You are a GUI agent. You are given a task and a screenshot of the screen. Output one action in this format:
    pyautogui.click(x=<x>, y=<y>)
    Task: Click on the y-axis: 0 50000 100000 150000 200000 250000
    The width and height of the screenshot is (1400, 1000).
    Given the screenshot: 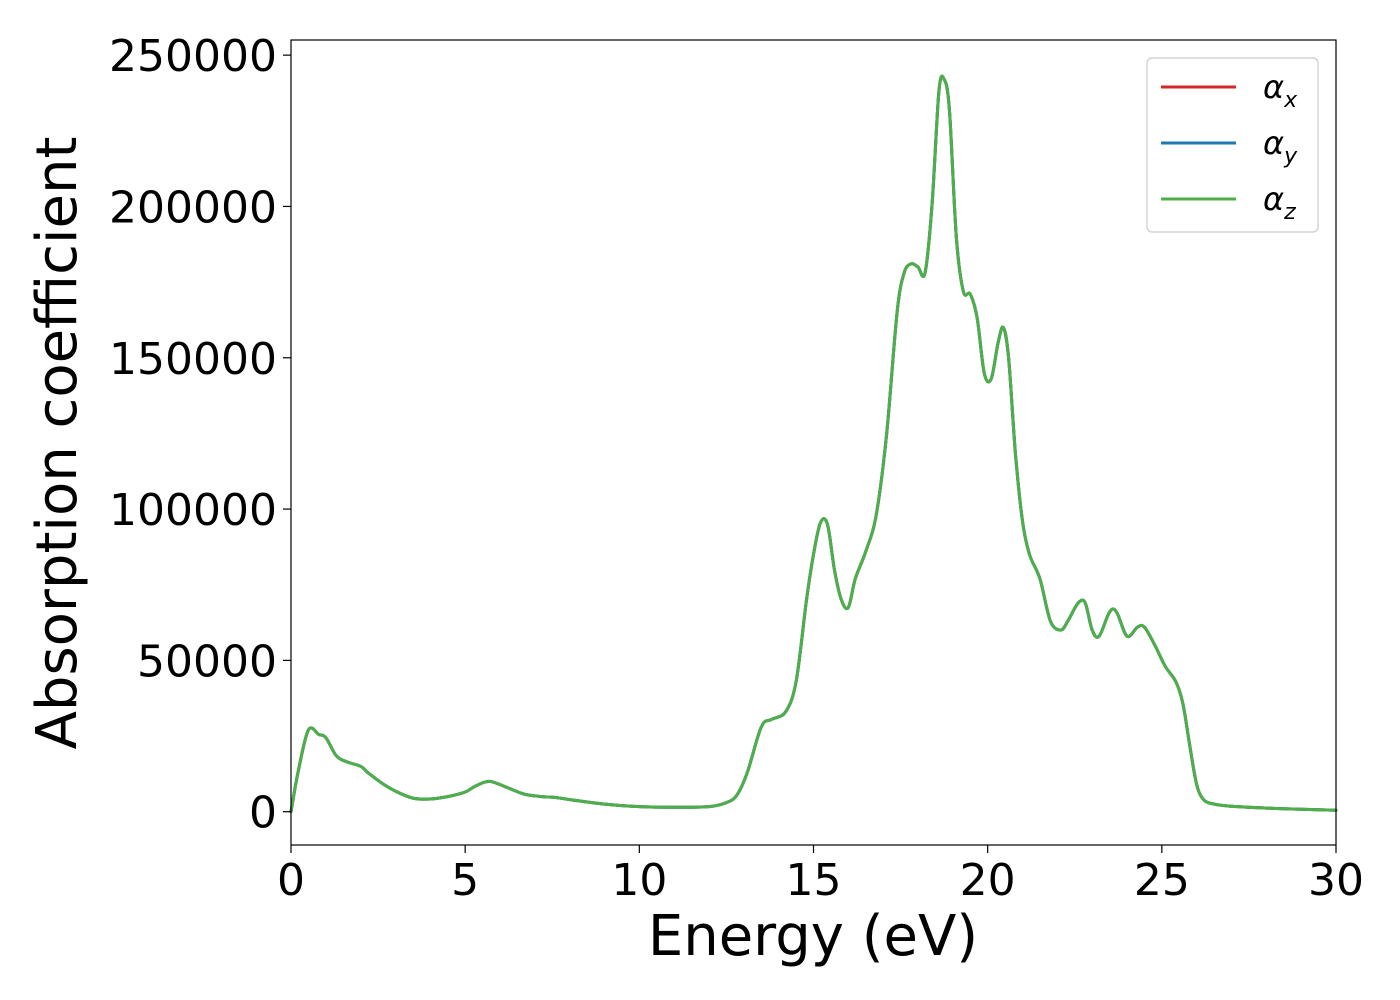 What is the action you would take?
    pyautogui.click(x=200, y=435)
    